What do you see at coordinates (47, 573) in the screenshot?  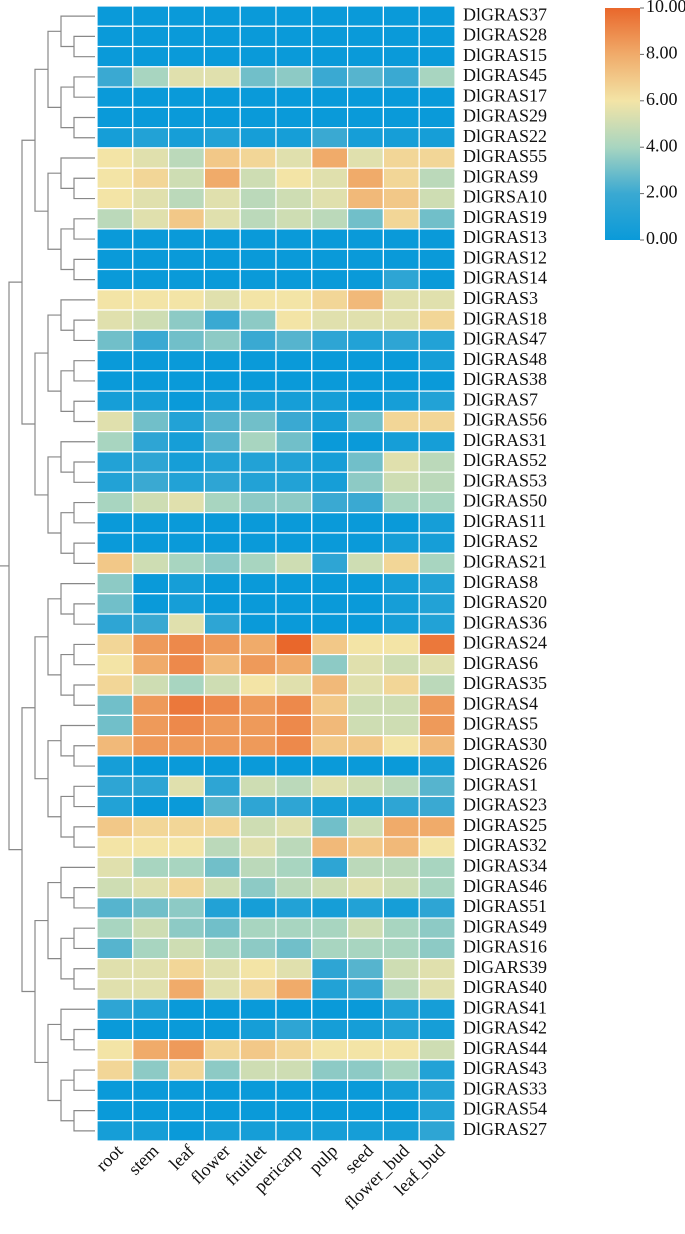 I see `dendrogram` at bounding box center [47, 573].